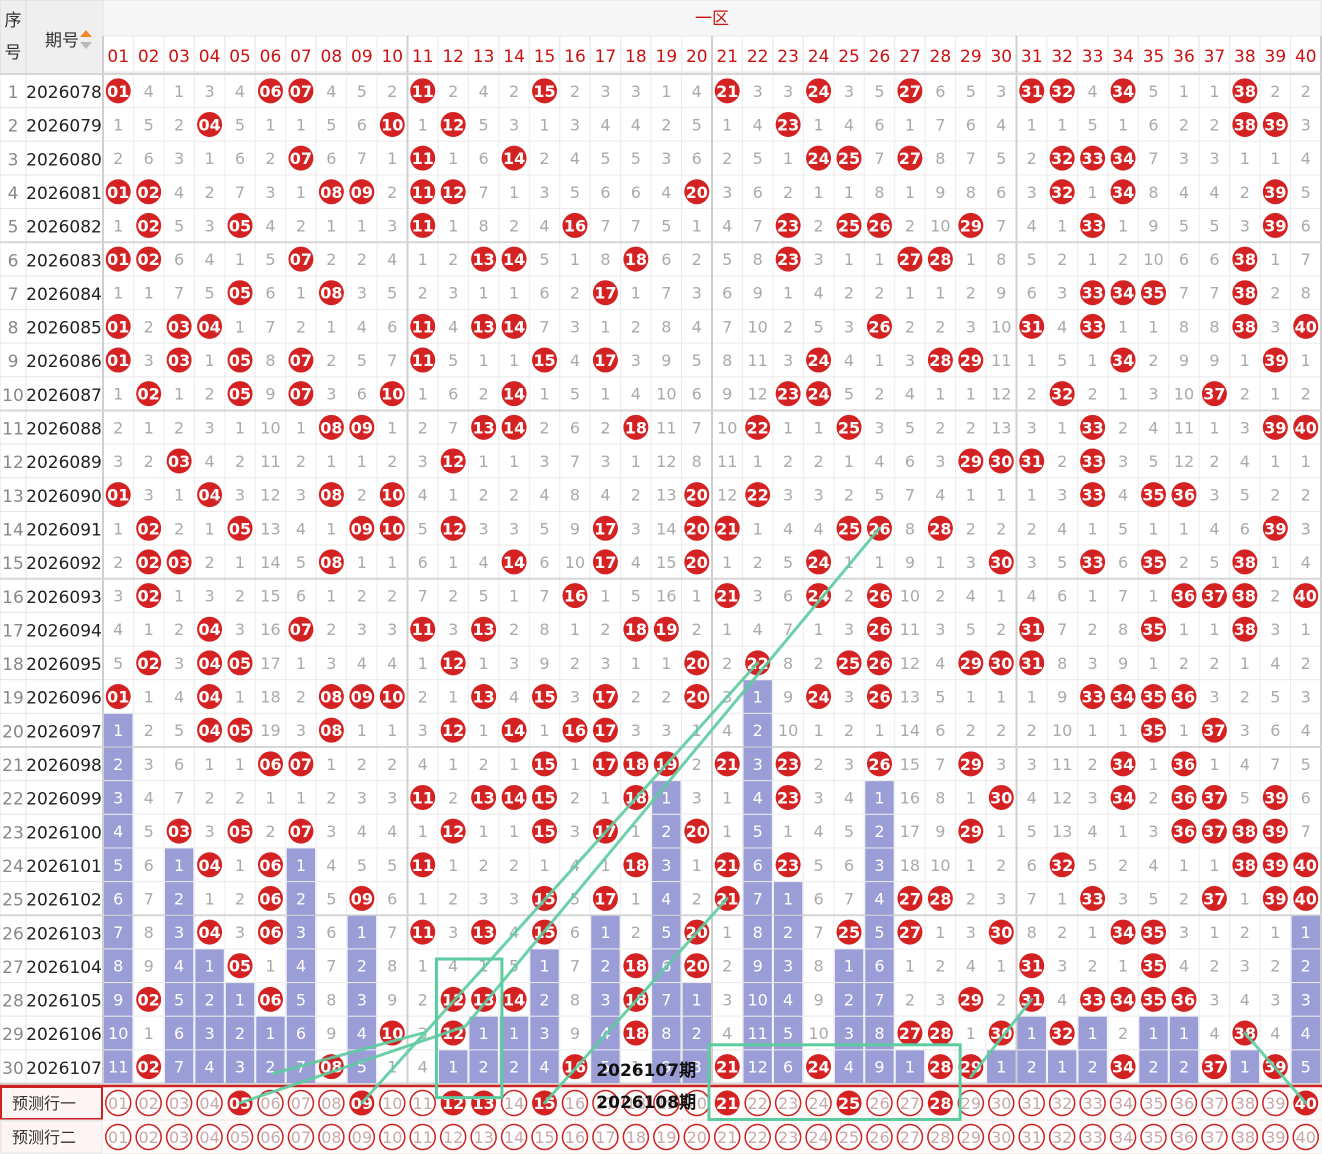 The width and height of the screenshot is (1322, 1154). I want to click on hit-ball-number: 13, so click(483, 427).